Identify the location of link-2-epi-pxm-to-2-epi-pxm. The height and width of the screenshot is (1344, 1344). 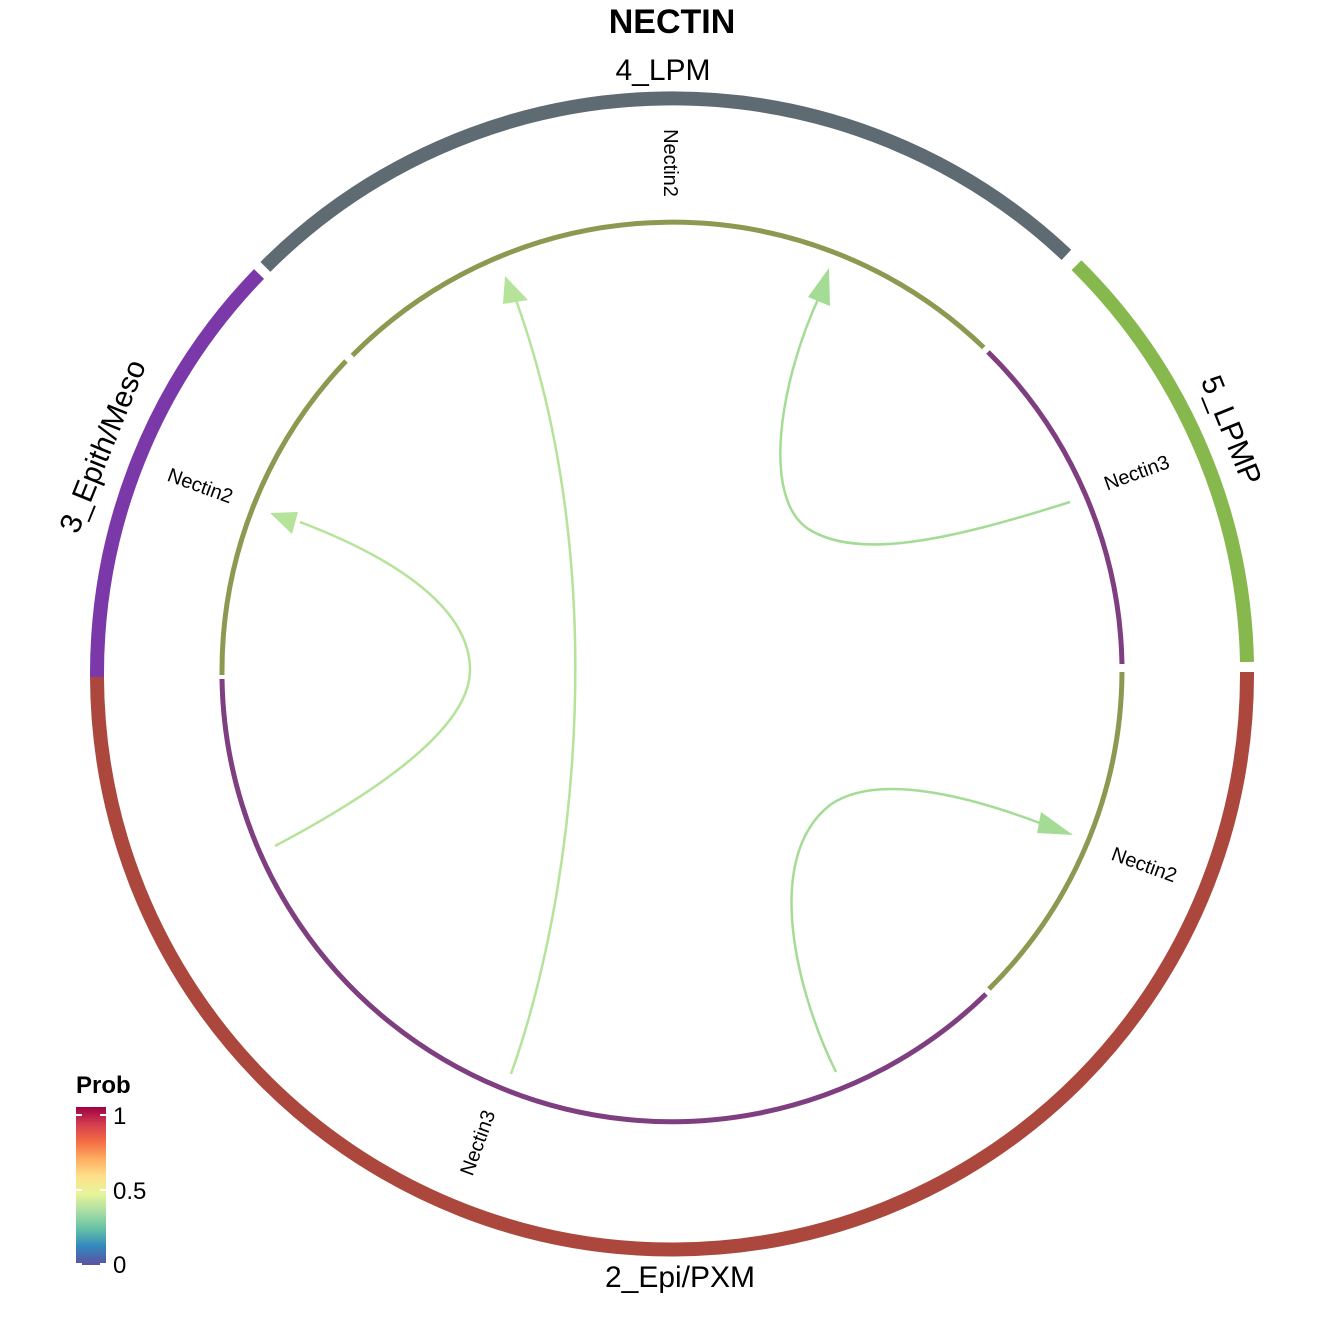
(918, 930).